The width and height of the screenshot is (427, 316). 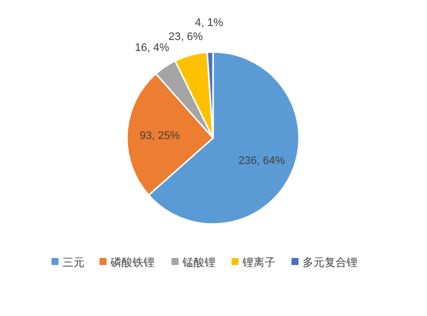 What do you see at coordinates (209, 23) in the screenshot?
I see `data-label: 4, 1%` at bounding box center [209, 23].